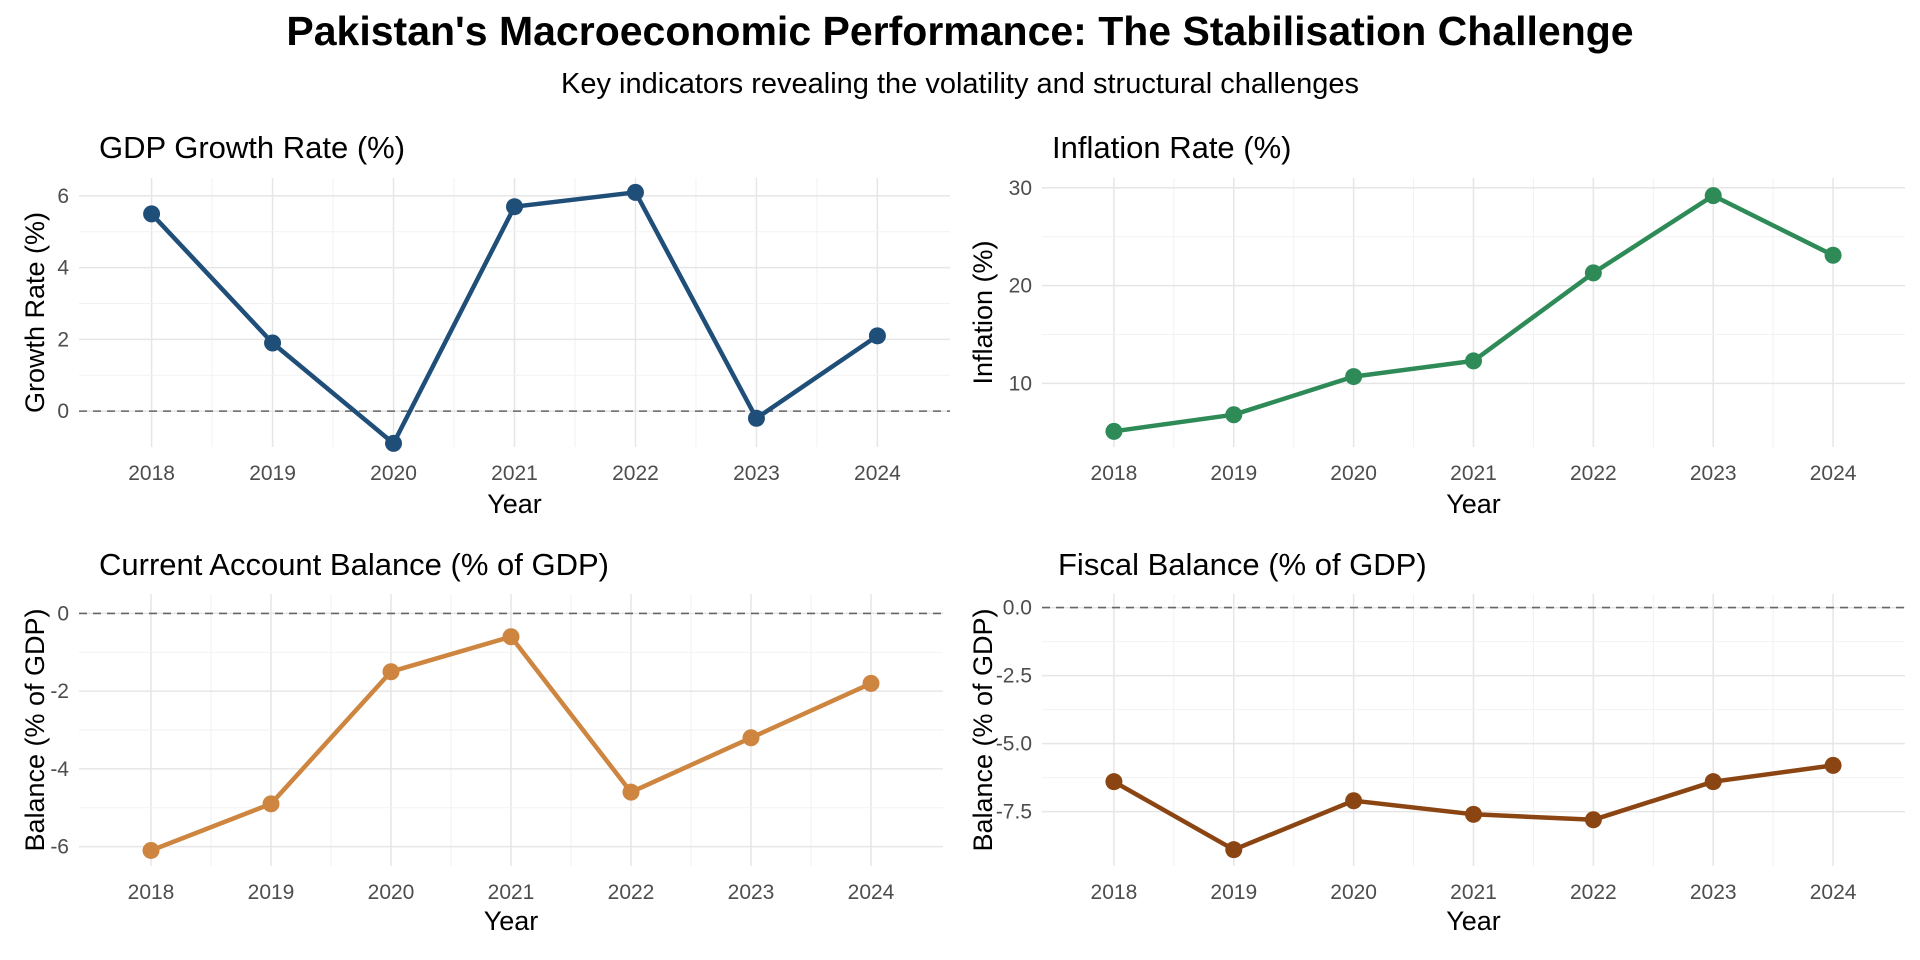  What do you see at coordinates (1017, 608) in the screenshot?
I see `y-tick-label: 0.0` at bounding box center [1017, 608].